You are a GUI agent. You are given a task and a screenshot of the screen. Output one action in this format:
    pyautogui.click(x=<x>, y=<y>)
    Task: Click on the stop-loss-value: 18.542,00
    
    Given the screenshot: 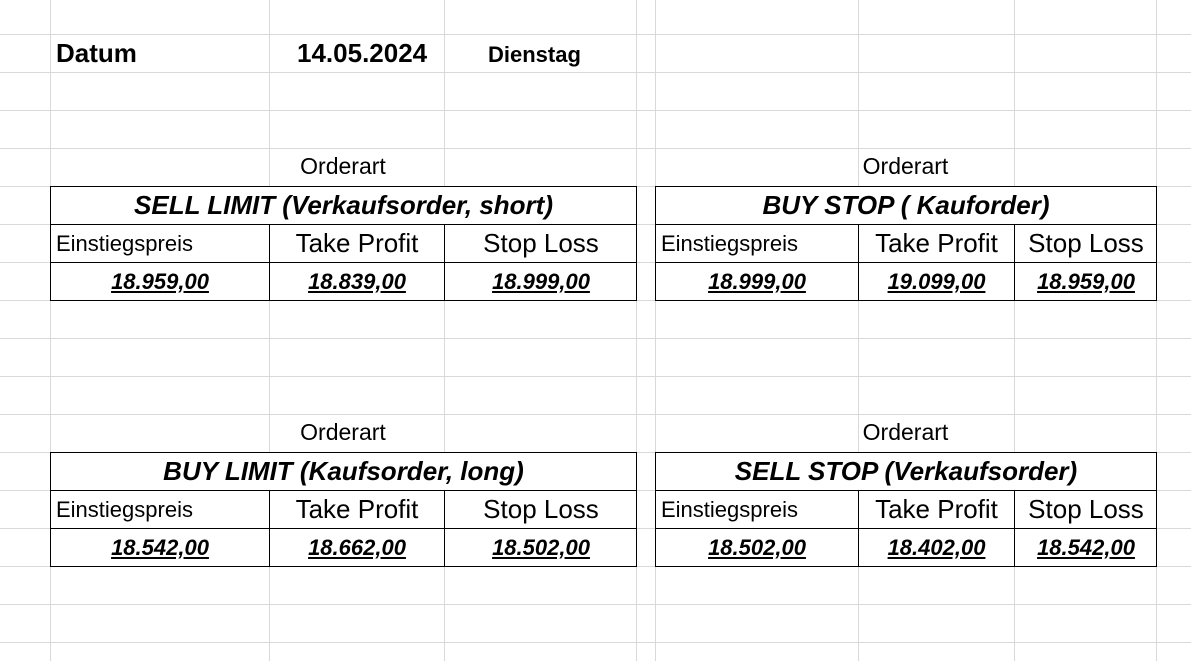 What is the action you would take?
    pyautogui.click(x=1086, y=547)
    